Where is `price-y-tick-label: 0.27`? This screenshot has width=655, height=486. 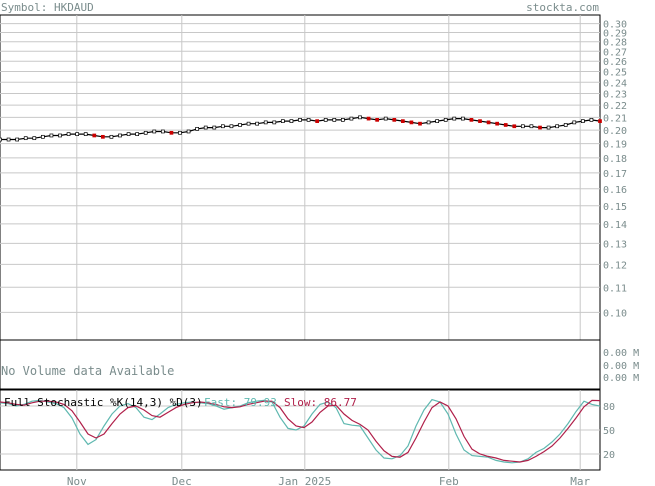
price-y-tick-label: 0.27 is located at coordinates (615, 52).